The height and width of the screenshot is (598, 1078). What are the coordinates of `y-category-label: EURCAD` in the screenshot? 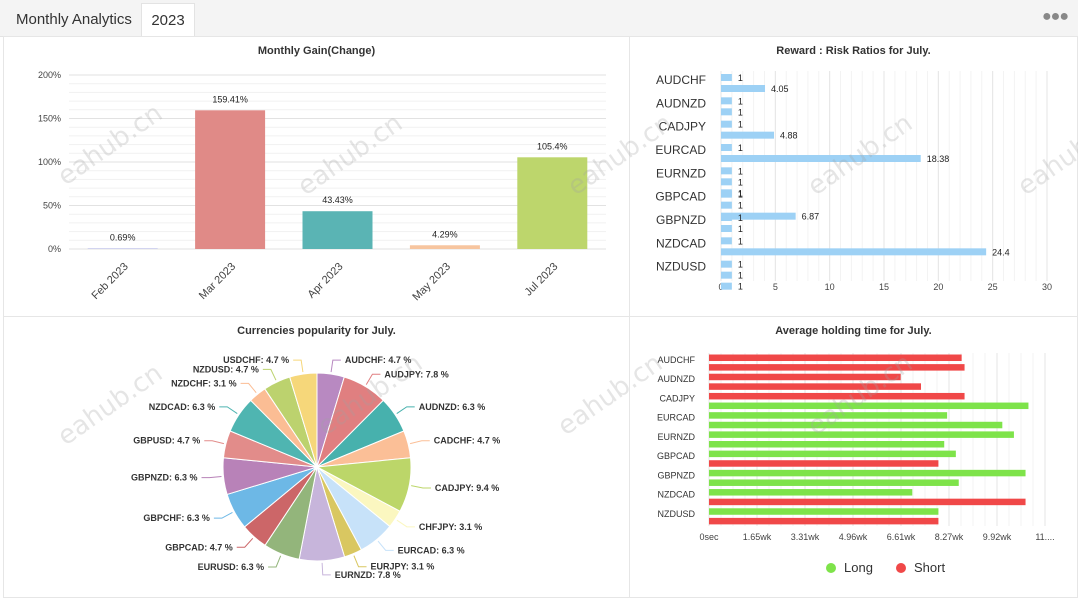 It's located at (676, 418).